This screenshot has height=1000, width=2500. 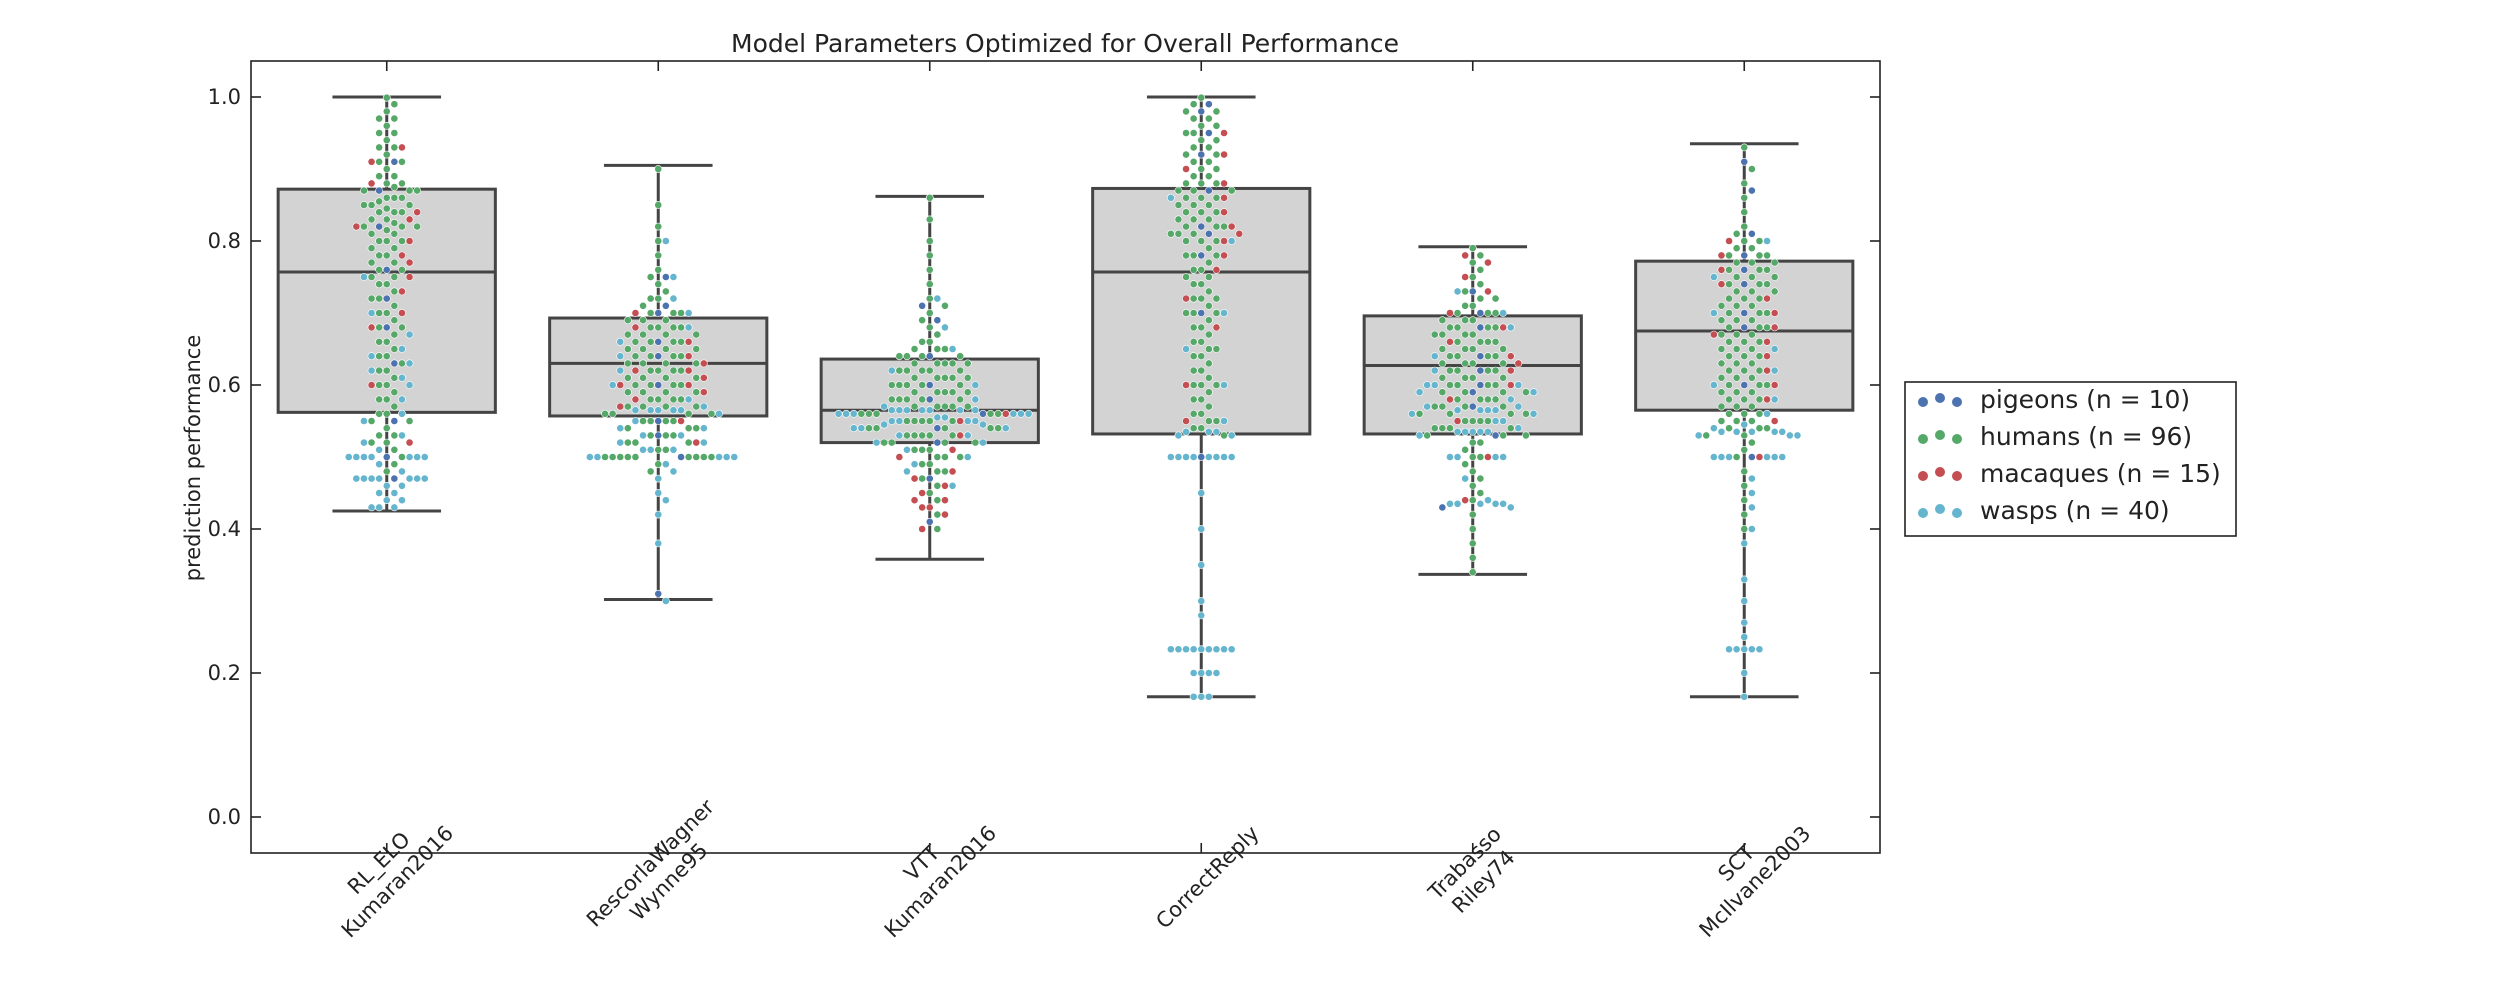 What do you see at coordinates (2055, 436) in the screenshot?
I see `legend-entry: humans (n = 96)` at bounding box center [2055, 436].